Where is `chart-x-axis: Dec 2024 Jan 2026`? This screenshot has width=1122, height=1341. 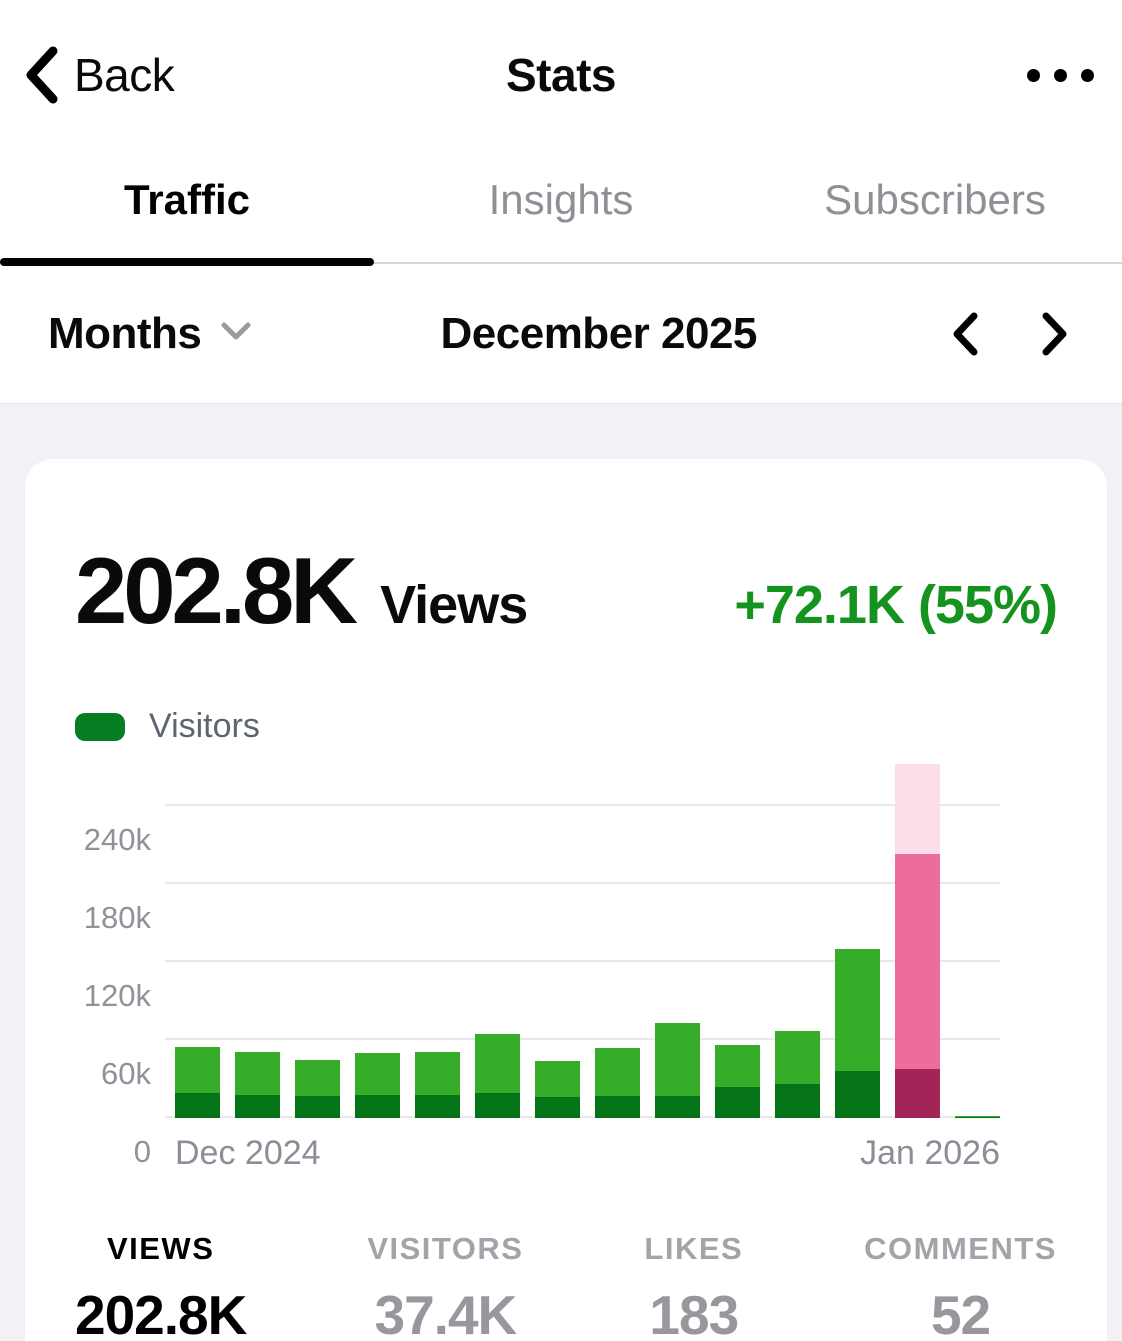
chart-x-axis: Dec 2024 Jan 2026 is located at coordinates (587, 1153).